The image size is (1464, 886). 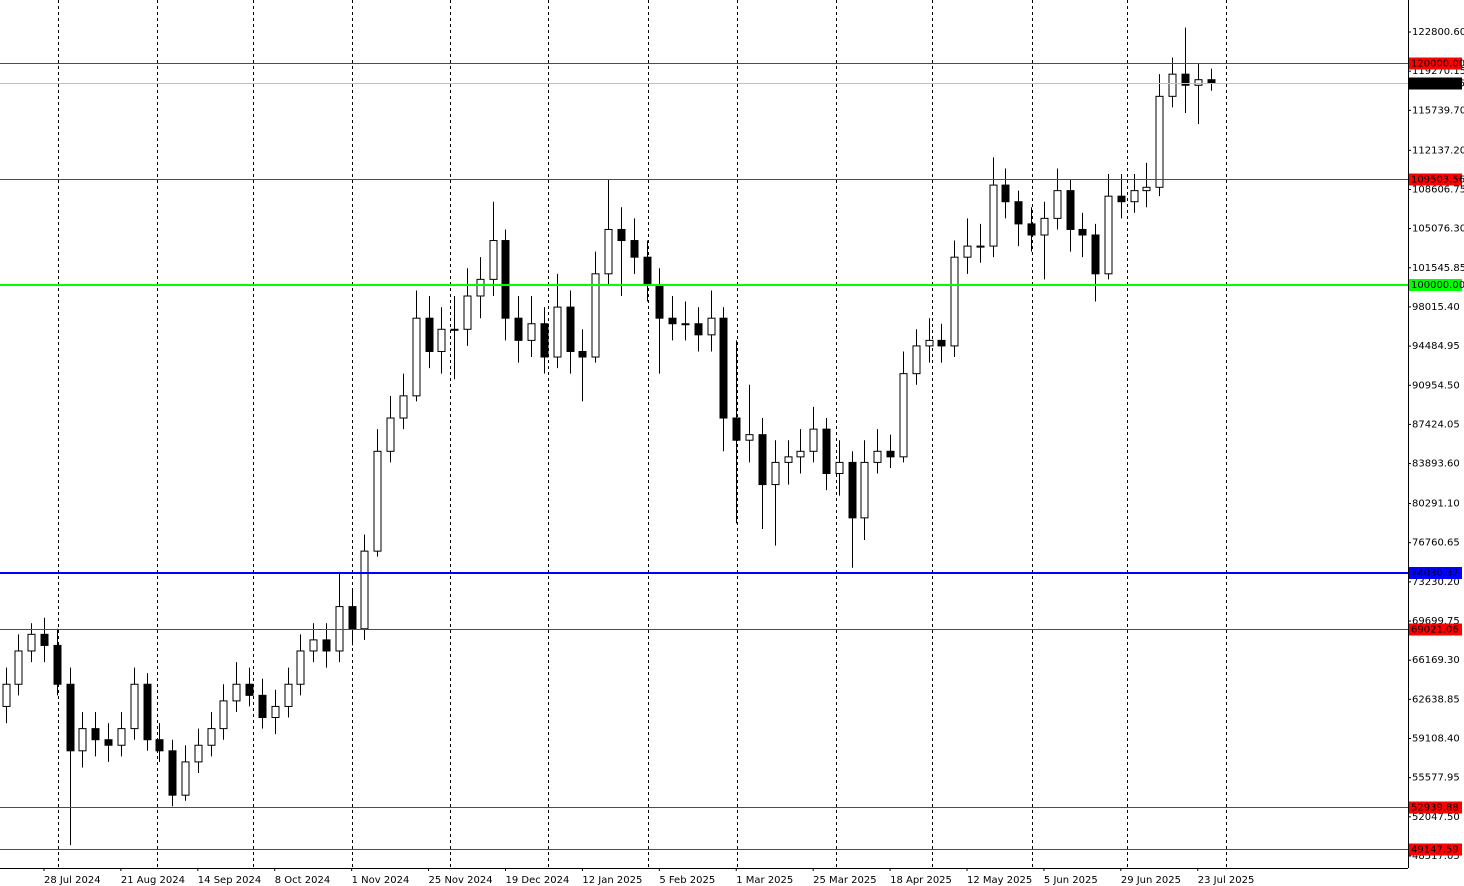 What do you see at coordinates (1436, 582) in the screenshot?
I see `y-tick-label: 73230.20` at bounding box center [1436, 582].